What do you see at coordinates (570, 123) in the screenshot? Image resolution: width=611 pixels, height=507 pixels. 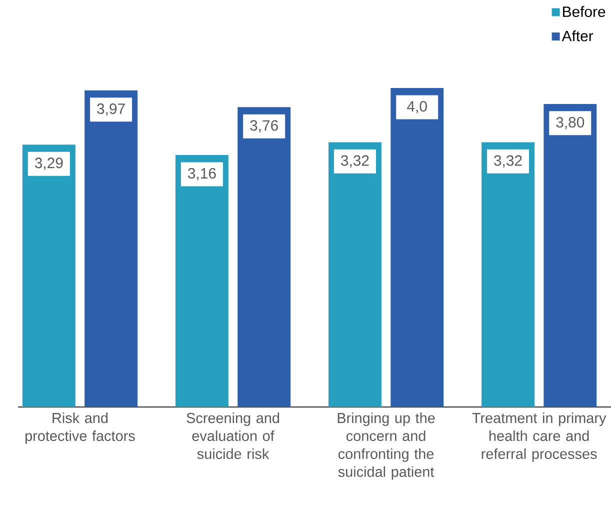 I see `data-label: 3,80` at bounding box center [570, 123].